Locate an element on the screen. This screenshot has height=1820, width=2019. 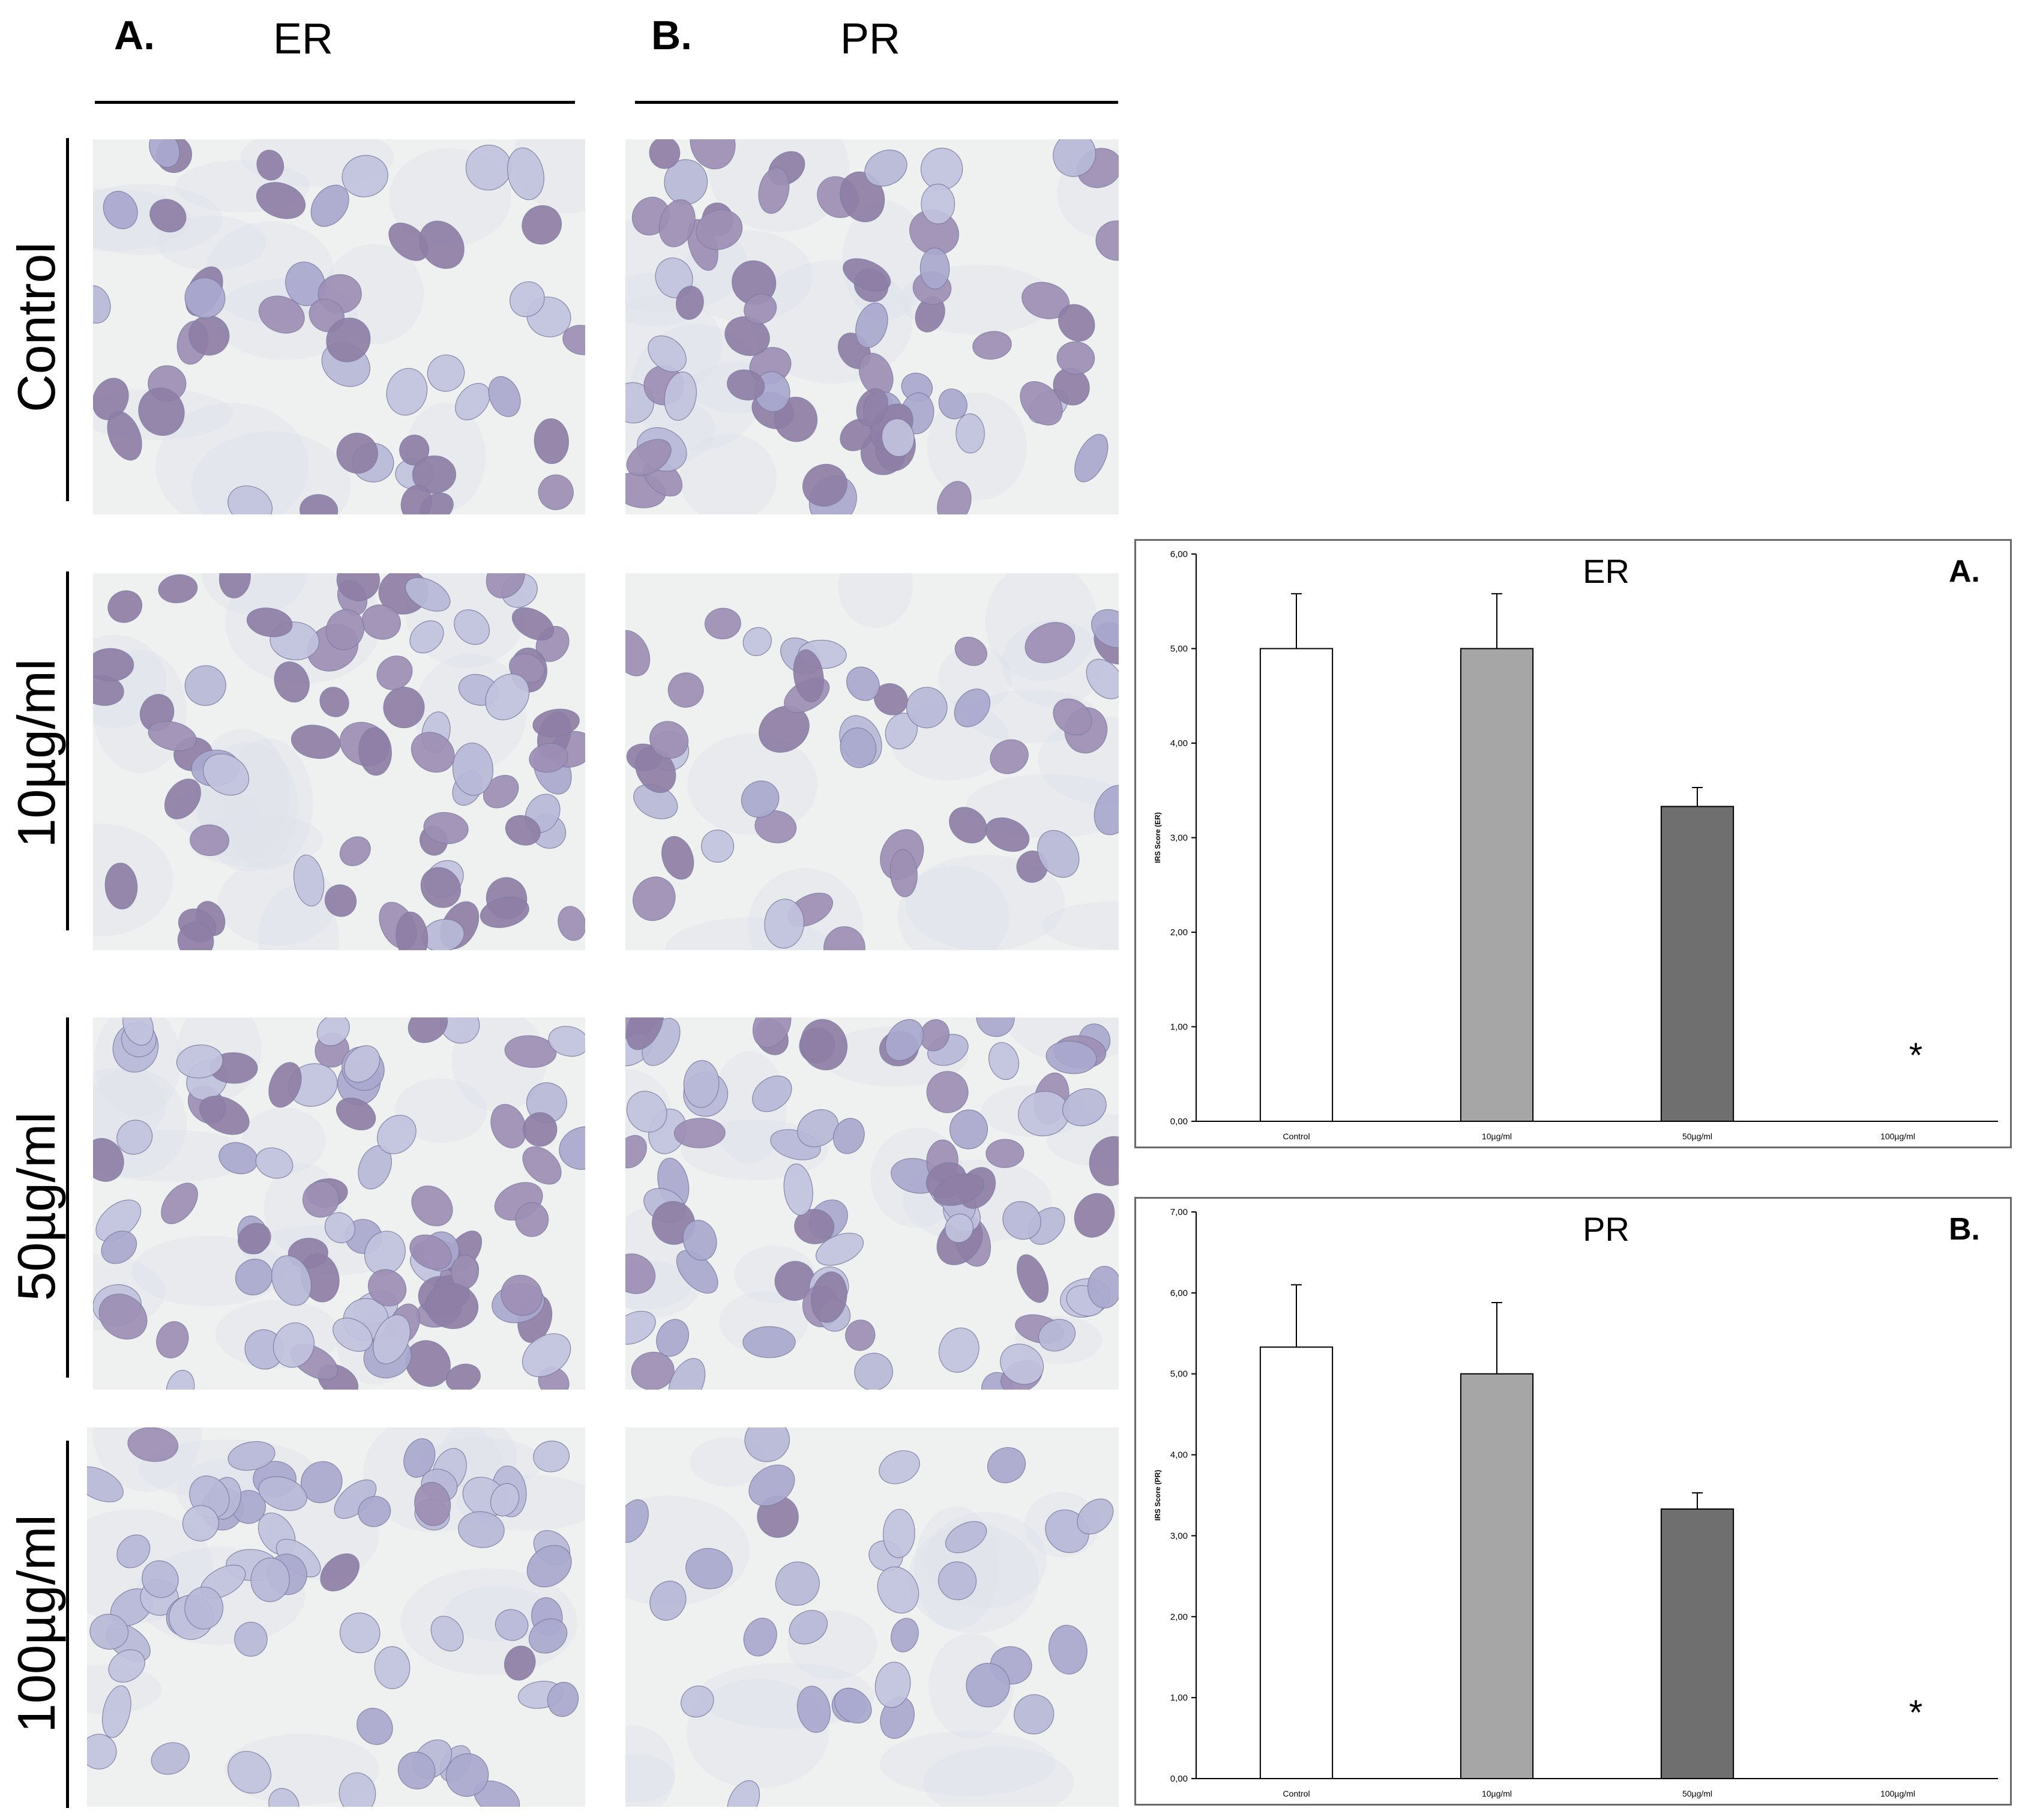
x-tick-label: Control is located at coordinates (1296, 1793).